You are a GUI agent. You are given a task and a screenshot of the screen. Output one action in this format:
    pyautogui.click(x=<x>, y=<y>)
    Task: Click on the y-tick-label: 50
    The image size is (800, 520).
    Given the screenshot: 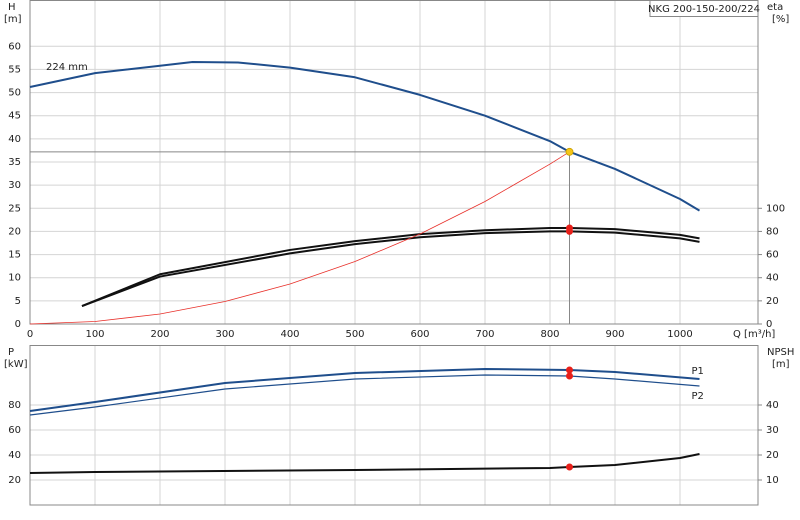 What is the action you would take?
    pyautogui.click(x=14, y=93)
    